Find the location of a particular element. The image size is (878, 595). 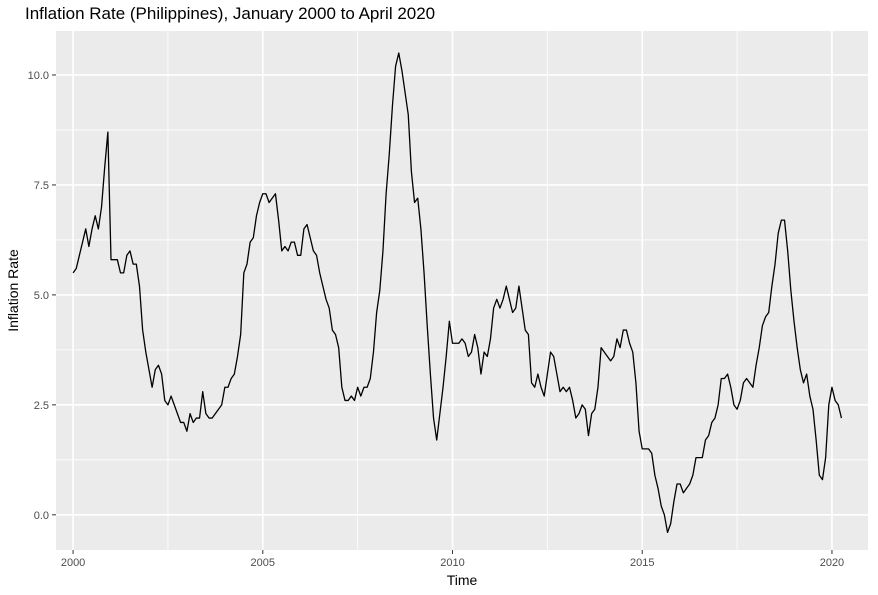

x-axis-ticks: 2000 2005 2010 2015 2020 is located at coordinates (452, 559).